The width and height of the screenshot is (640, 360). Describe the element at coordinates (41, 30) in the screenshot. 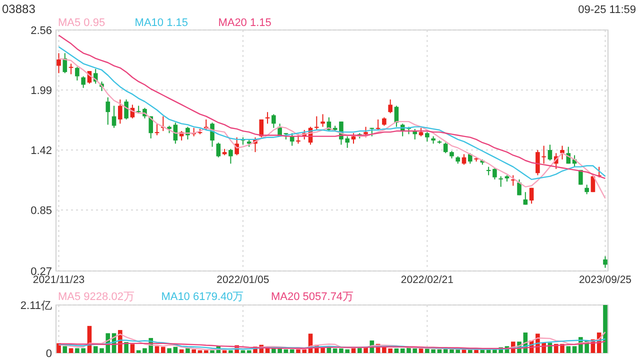

I see `y-tick-label: 2.56` at that location.